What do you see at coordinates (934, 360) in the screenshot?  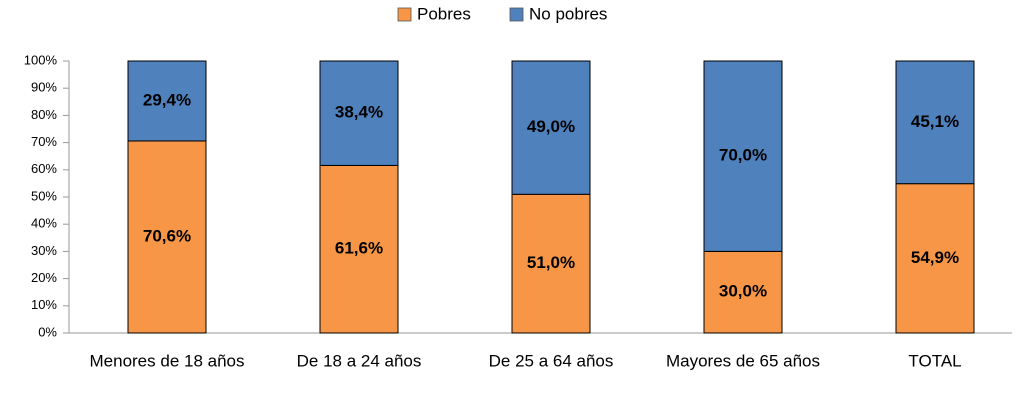 I see `x-tick-label: TOTAL` at bounding box center [934, 360].